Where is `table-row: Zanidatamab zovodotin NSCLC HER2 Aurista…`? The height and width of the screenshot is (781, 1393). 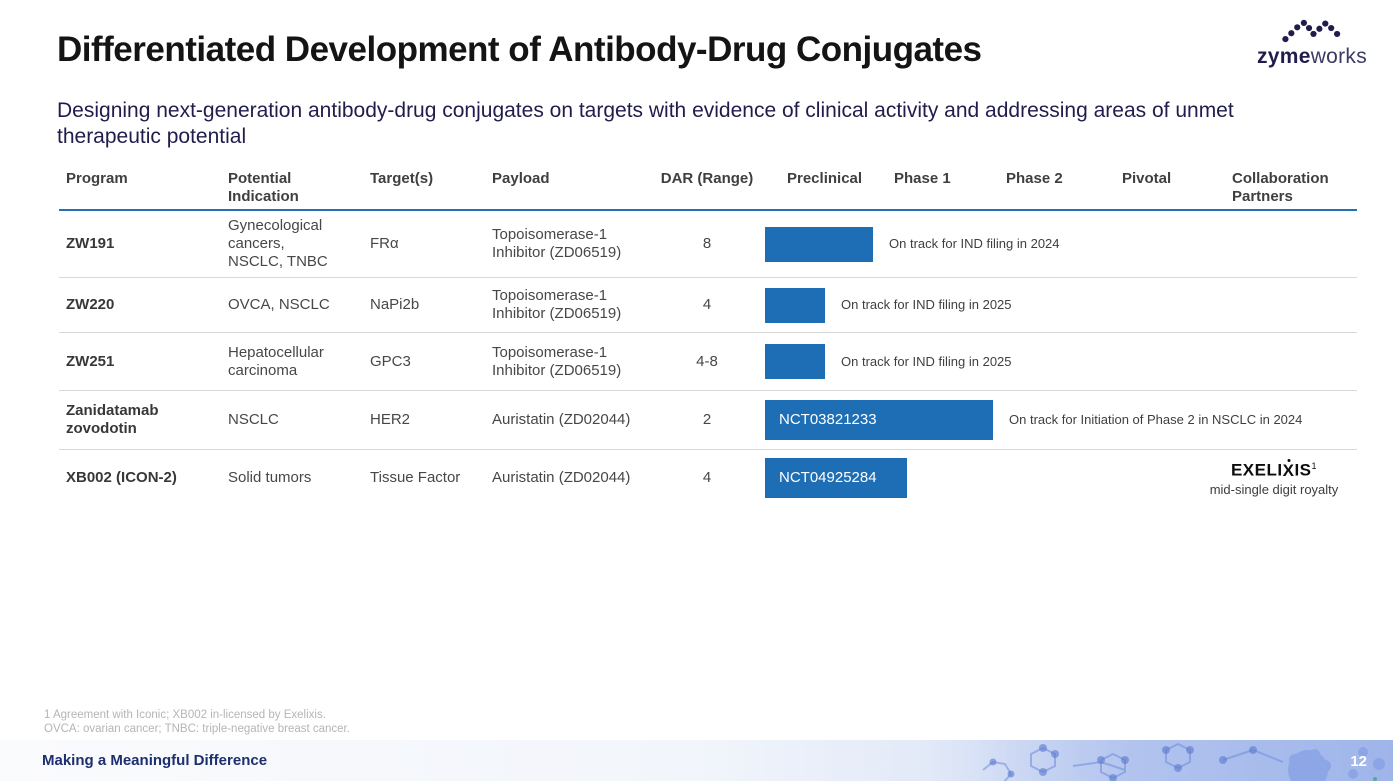 table-row: Zanidatamab zovodotin NSCLC HER2 Aurista… is located at coordinates (708, 420).